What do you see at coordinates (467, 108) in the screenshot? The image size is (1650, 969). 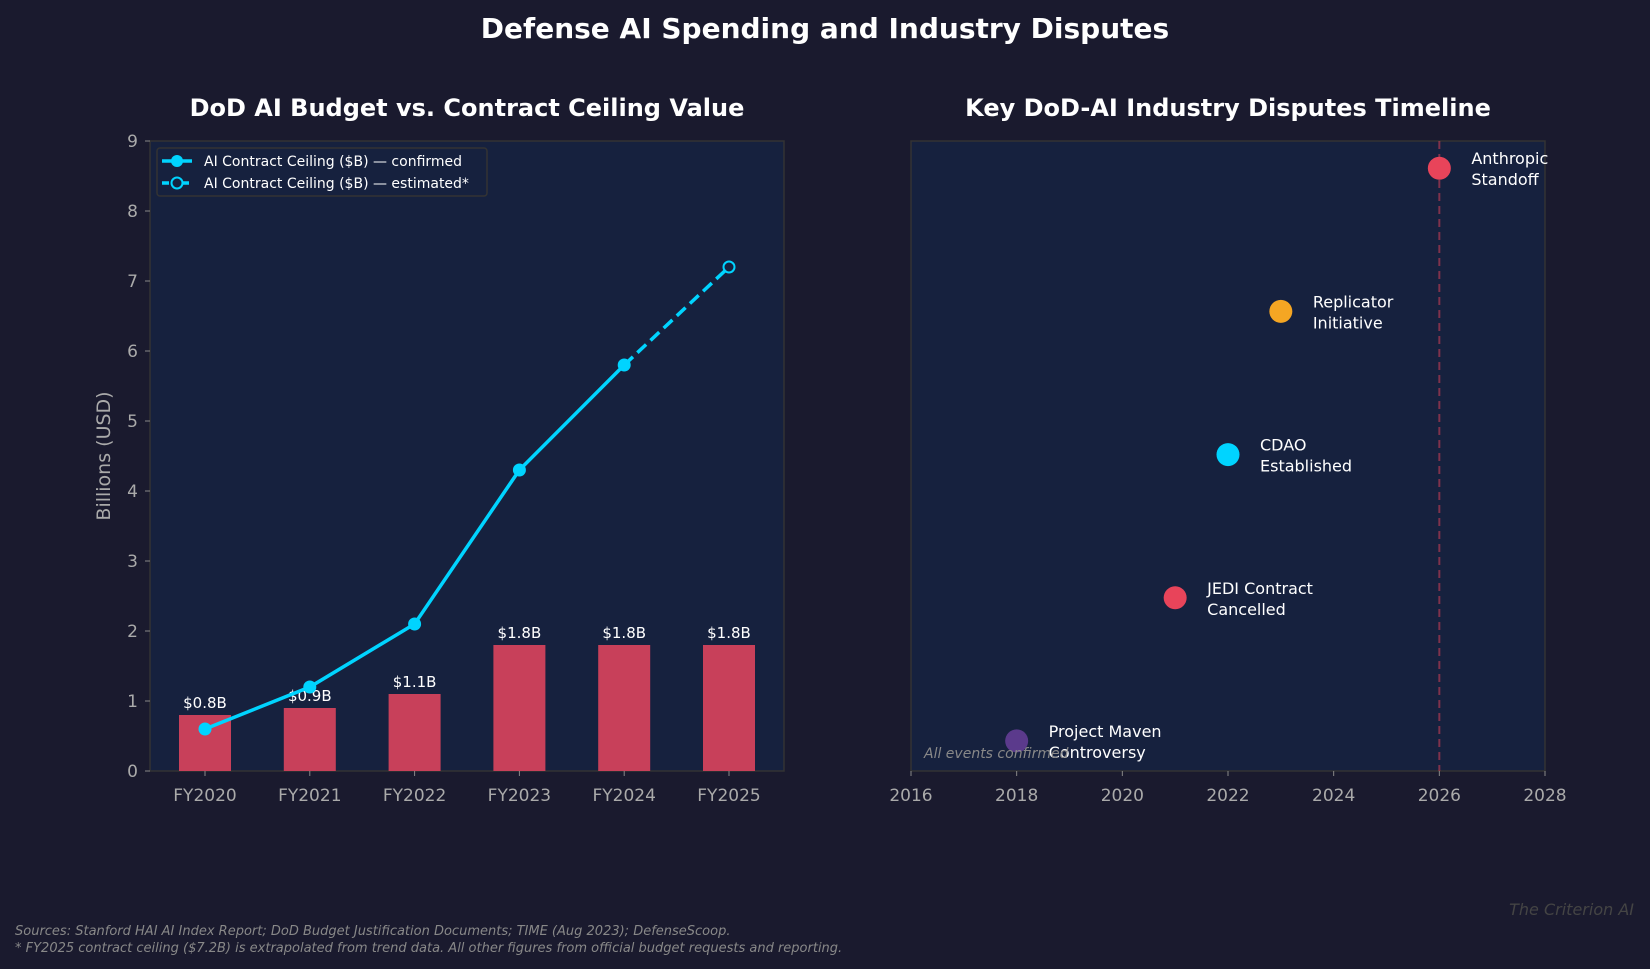 I see `left-chart-title: DoD AI Budget vs. Contract Ceiling Value` at bounding box center [467, 108].